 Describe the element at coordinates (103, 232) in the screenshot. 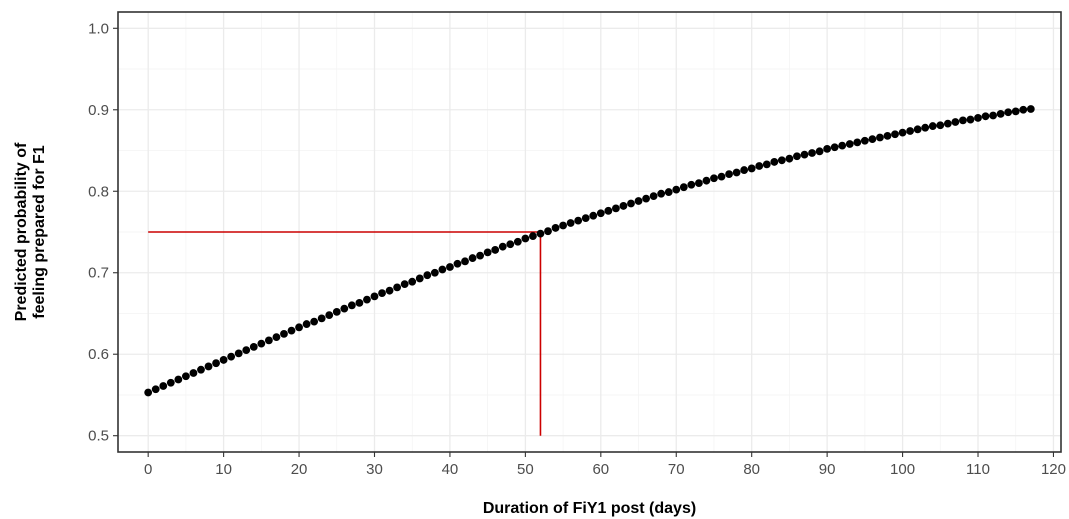

I see `y-axis-ticks: 0.5 0.6 0.7 0.8 0.9 1.0` at that location.